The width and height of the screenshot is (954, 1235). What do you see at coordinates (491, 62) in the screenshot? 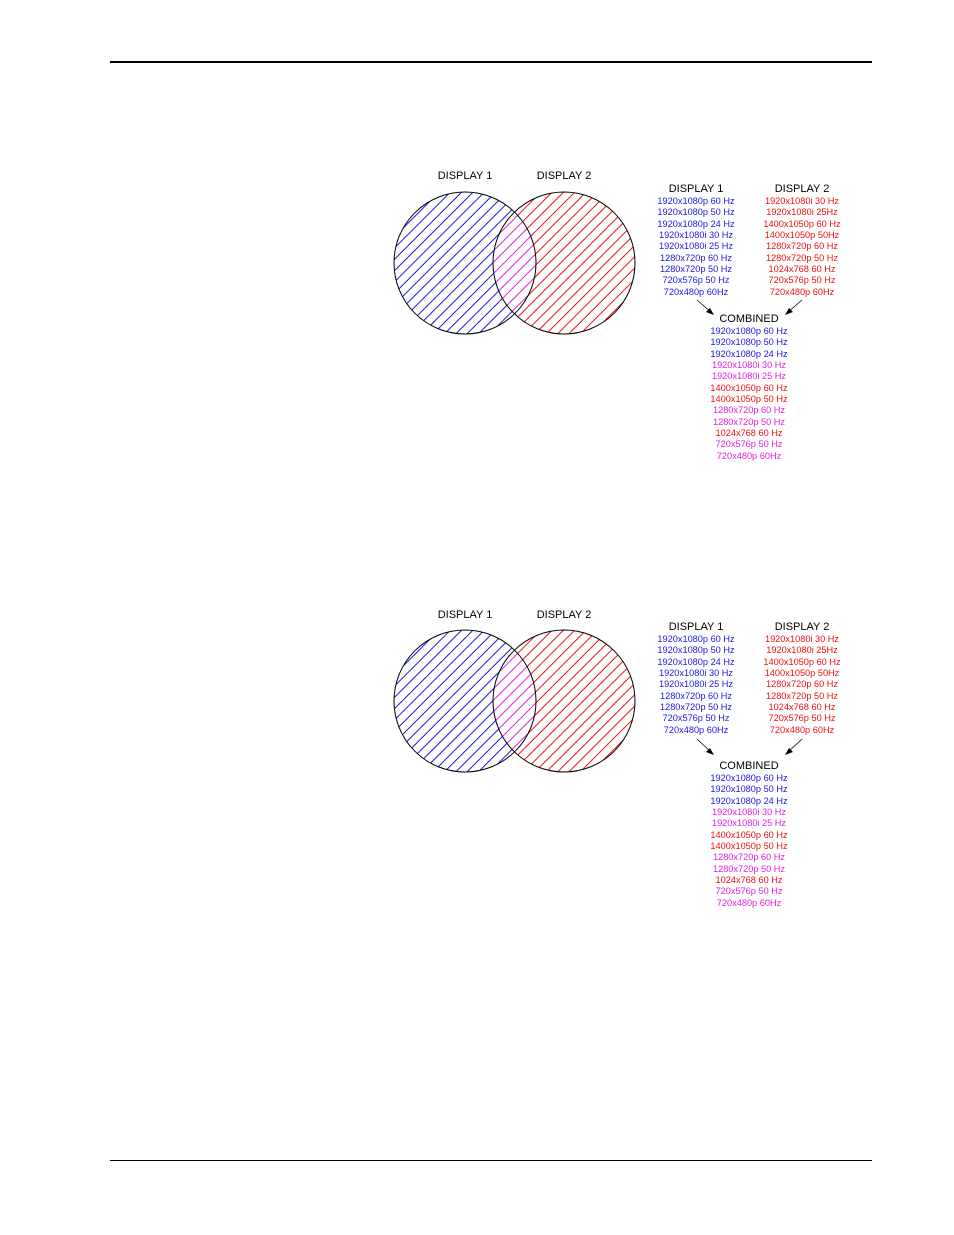
I see `header-rule` at bounding box center [491, 62].